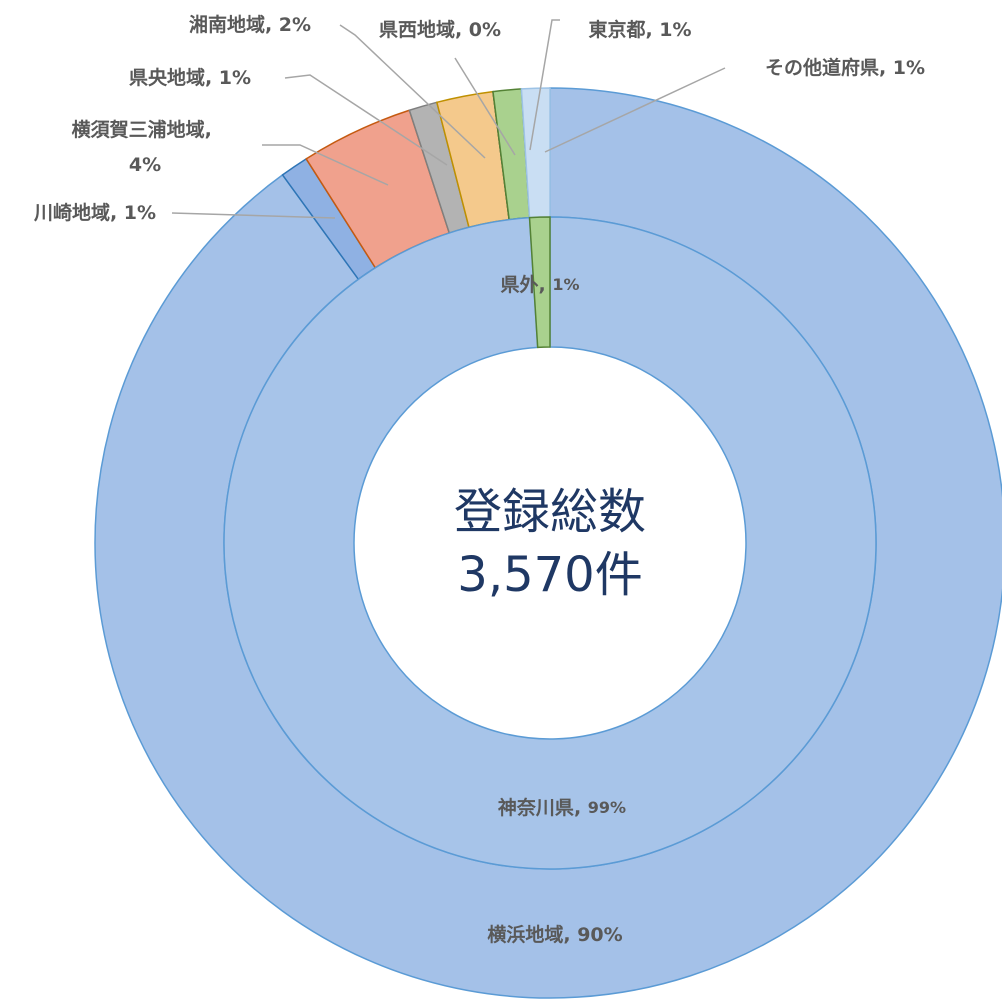 The height and width of the screenshot is (999, 1002). What do you see at coordinates (550, 512) in the screenshot?
I see `center-title: 登録総数` at bounding box center [550, 512].